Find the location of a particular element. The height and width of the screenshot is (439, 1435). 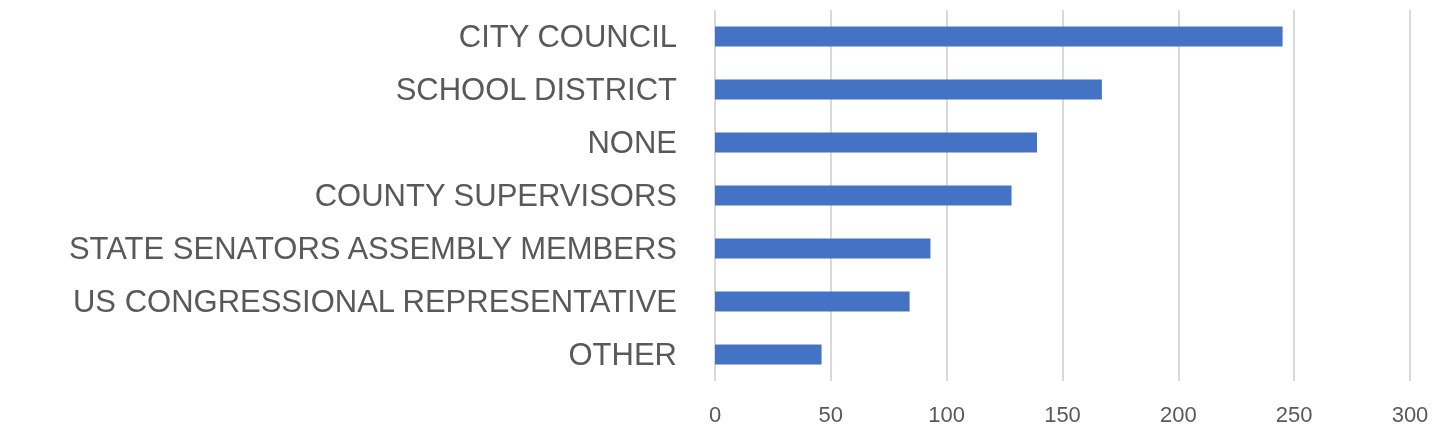

x-tick-label: 50 is located at coordinates (831, 414).